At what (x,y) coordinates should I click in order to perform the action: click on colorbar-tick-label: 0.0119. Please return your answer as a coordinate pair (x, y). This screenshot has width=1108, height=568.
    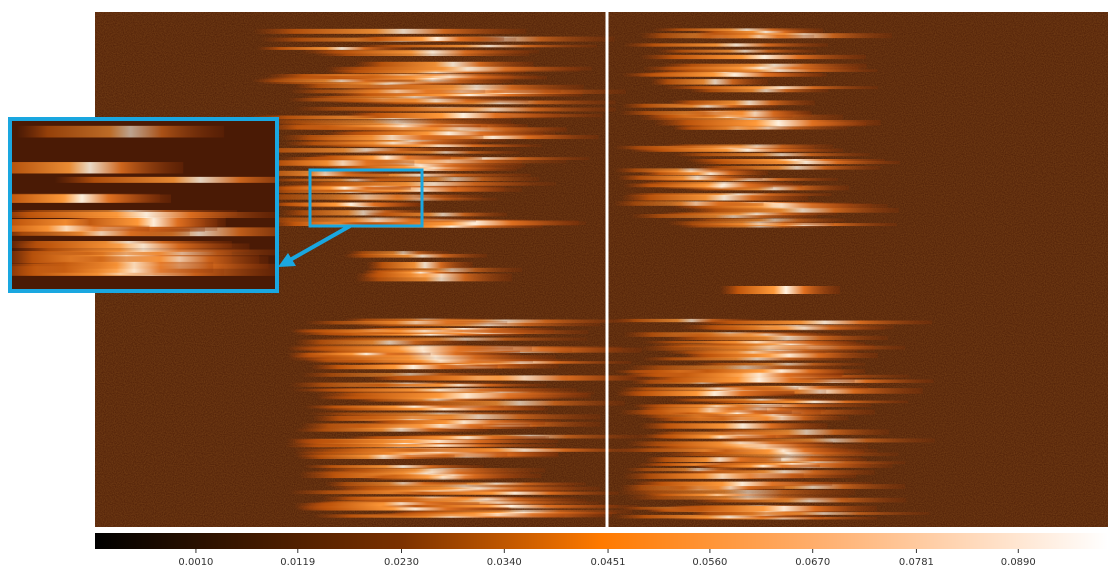
    Looking at the image, I should click on (297, 562).